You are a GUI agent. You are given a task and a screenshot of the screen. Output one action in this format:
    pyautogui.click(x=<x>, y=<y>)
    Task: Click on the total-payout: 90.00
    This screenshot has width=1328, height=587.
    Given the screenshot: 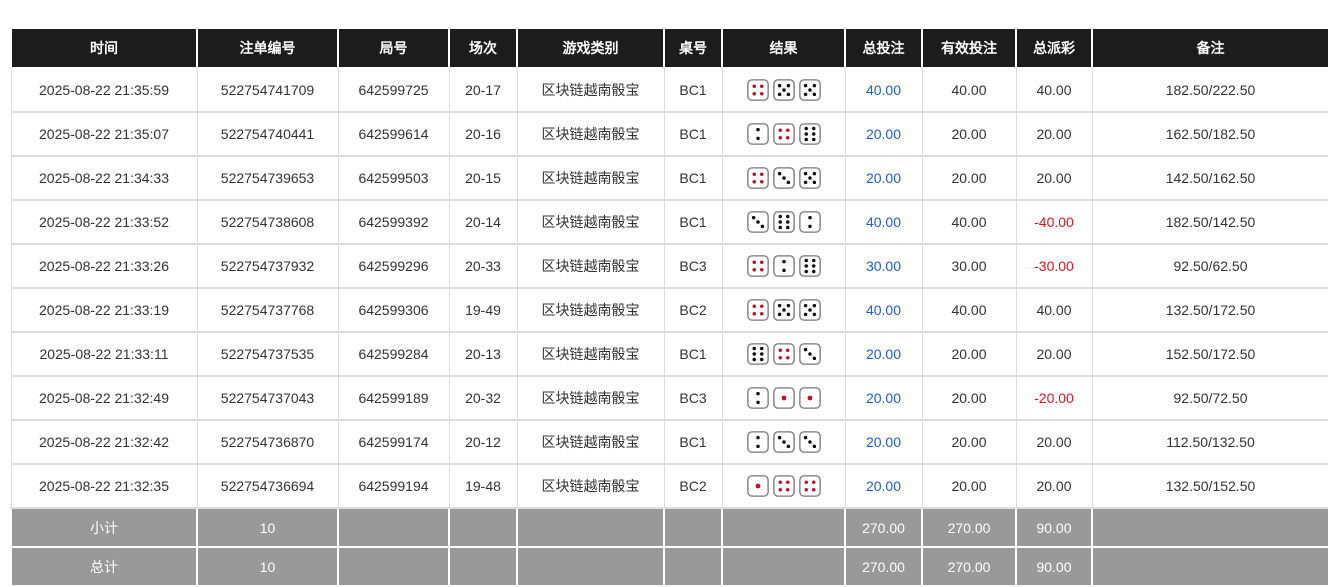 What is the action you would take?
    pyautogui.click(x=1054, y=566)
    